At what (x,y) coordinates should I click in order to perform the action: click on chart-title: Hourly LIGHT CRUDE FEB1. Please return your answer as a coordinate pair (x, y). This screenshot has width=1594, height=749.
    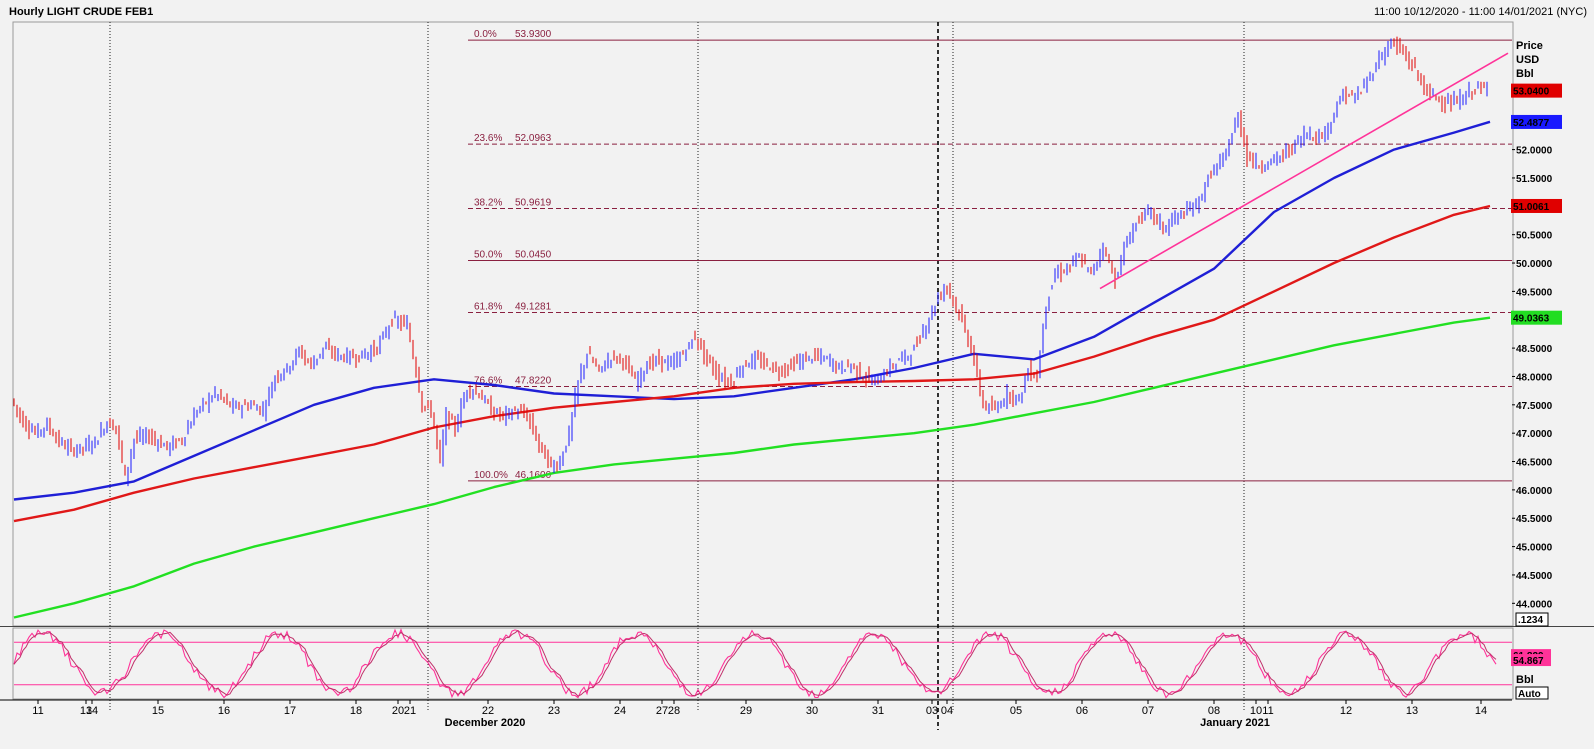
    Looking at the image, I should click on (81, 12).